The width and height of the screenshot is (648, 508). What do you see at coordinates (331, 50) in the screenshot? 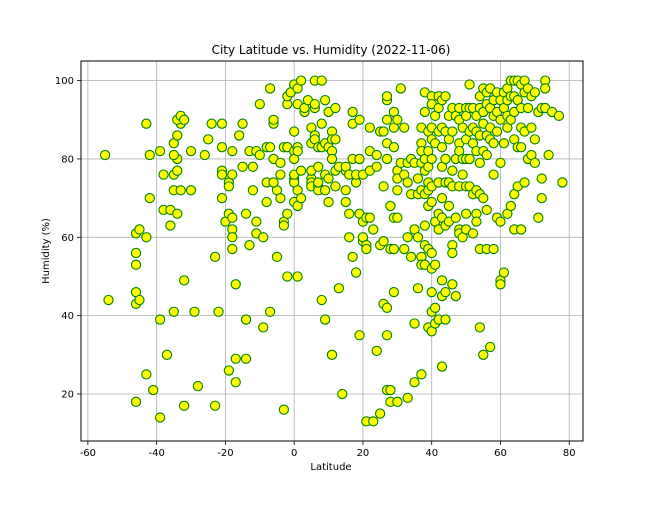
I see `chart-title: City Latitude vs. Humidity (2022-11-06)` at bounding box center [331, 50].